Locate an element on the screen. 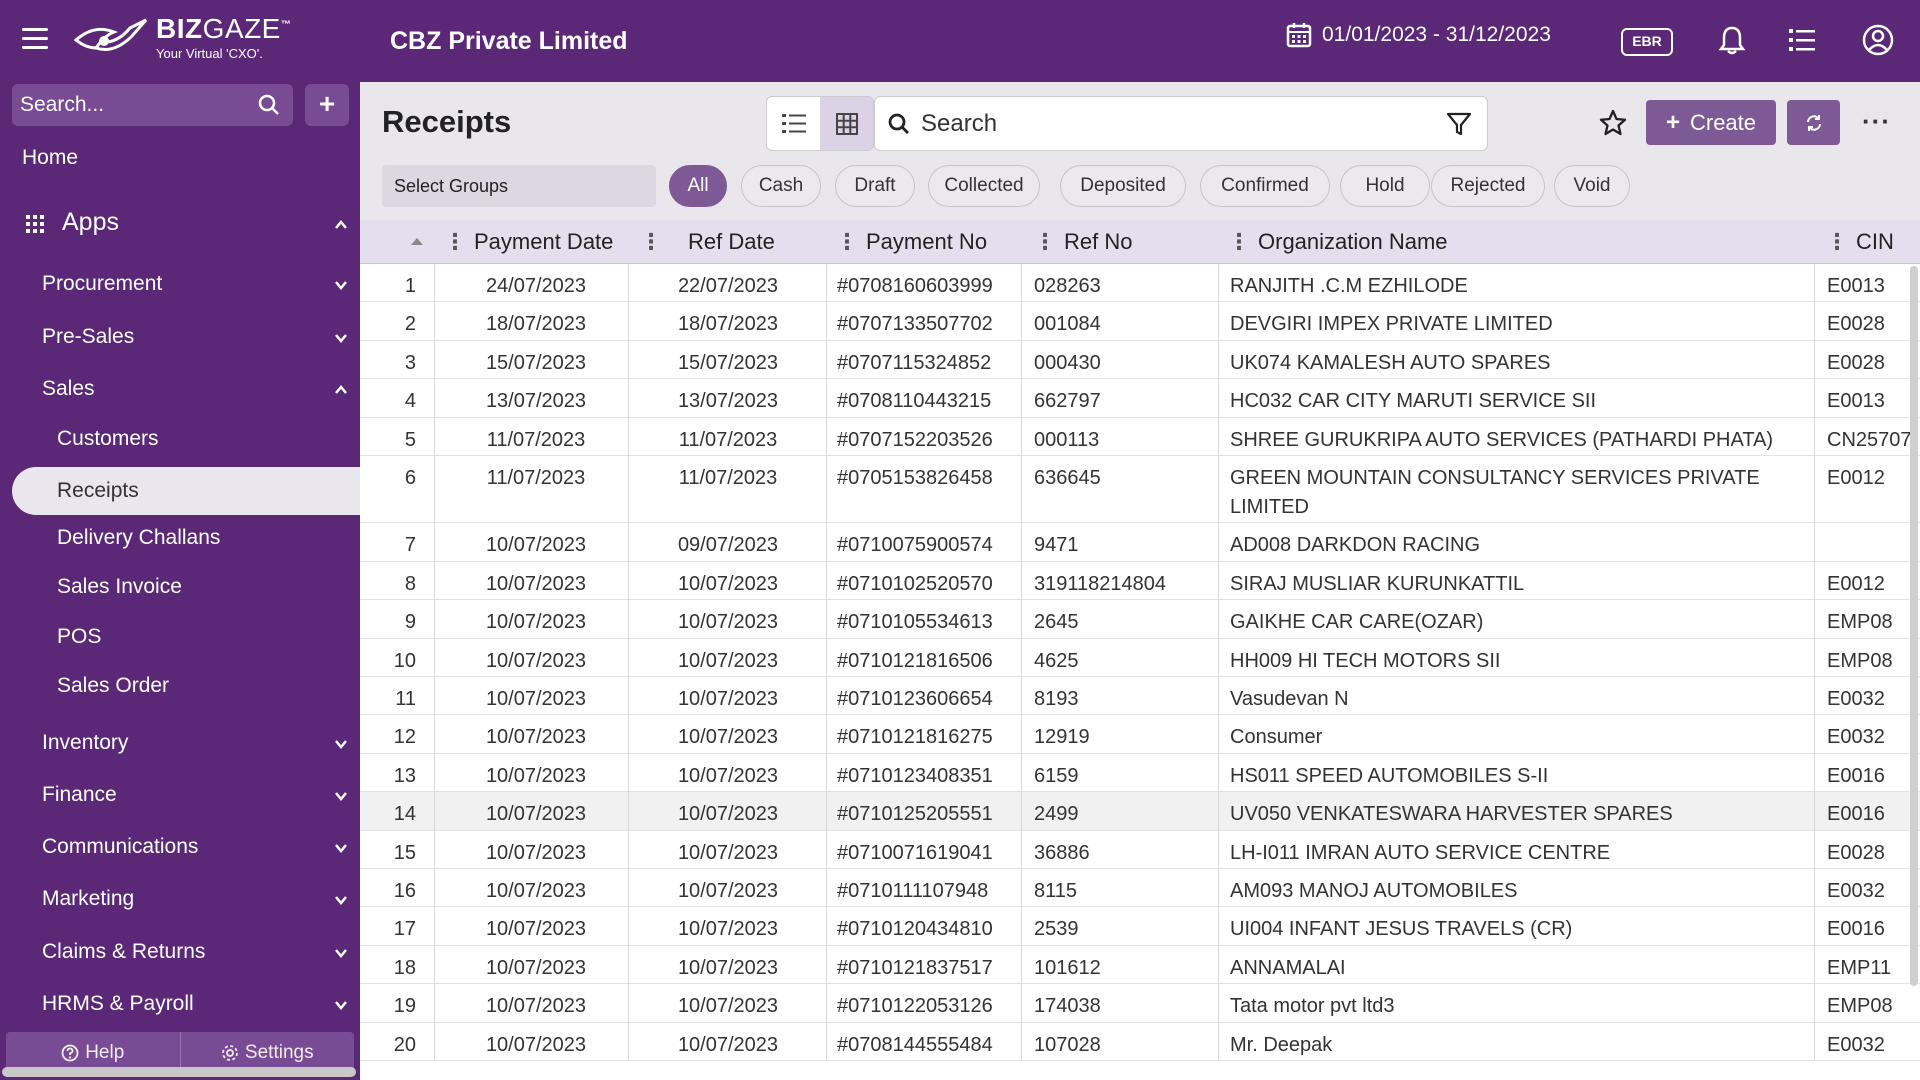 Image resolution: width=1920 pixels, height=1080 pixels. create-button: + Create is located at coordinates (1711, 122).